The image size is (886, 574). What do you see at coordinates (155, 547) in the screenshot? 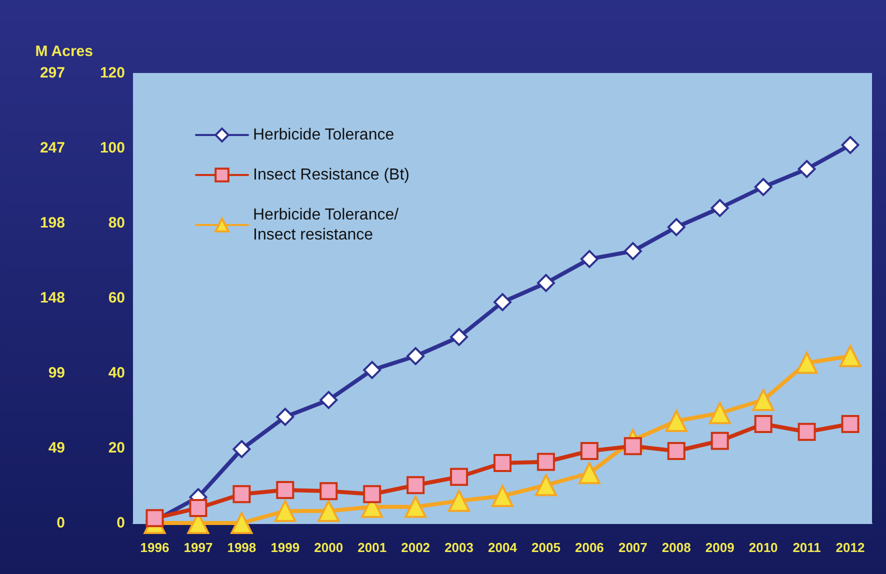
I see `x-tick-label: 1996` at bounding box center [155, 547].